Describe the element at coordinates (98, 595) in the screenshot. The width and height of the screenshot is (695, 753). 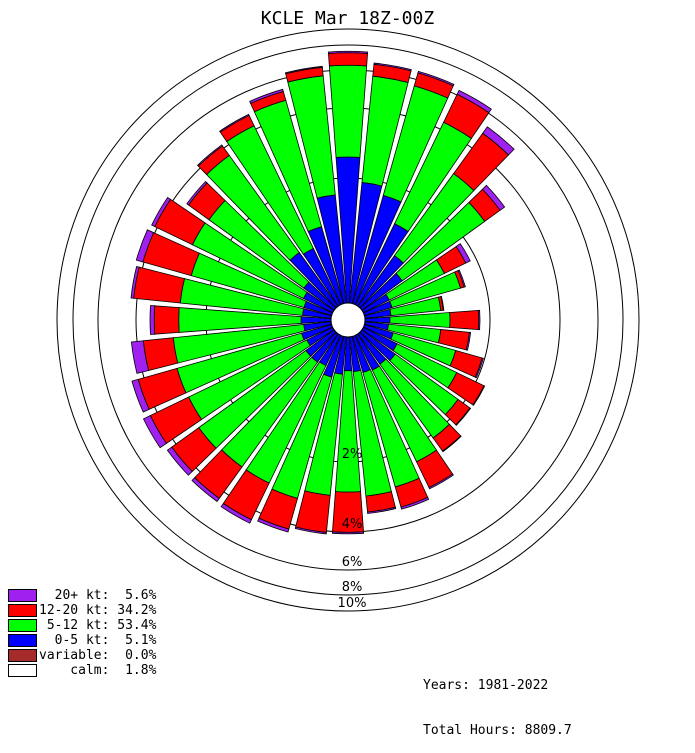
I see `legend-label: 20+ kt: 5.6%` at that location.